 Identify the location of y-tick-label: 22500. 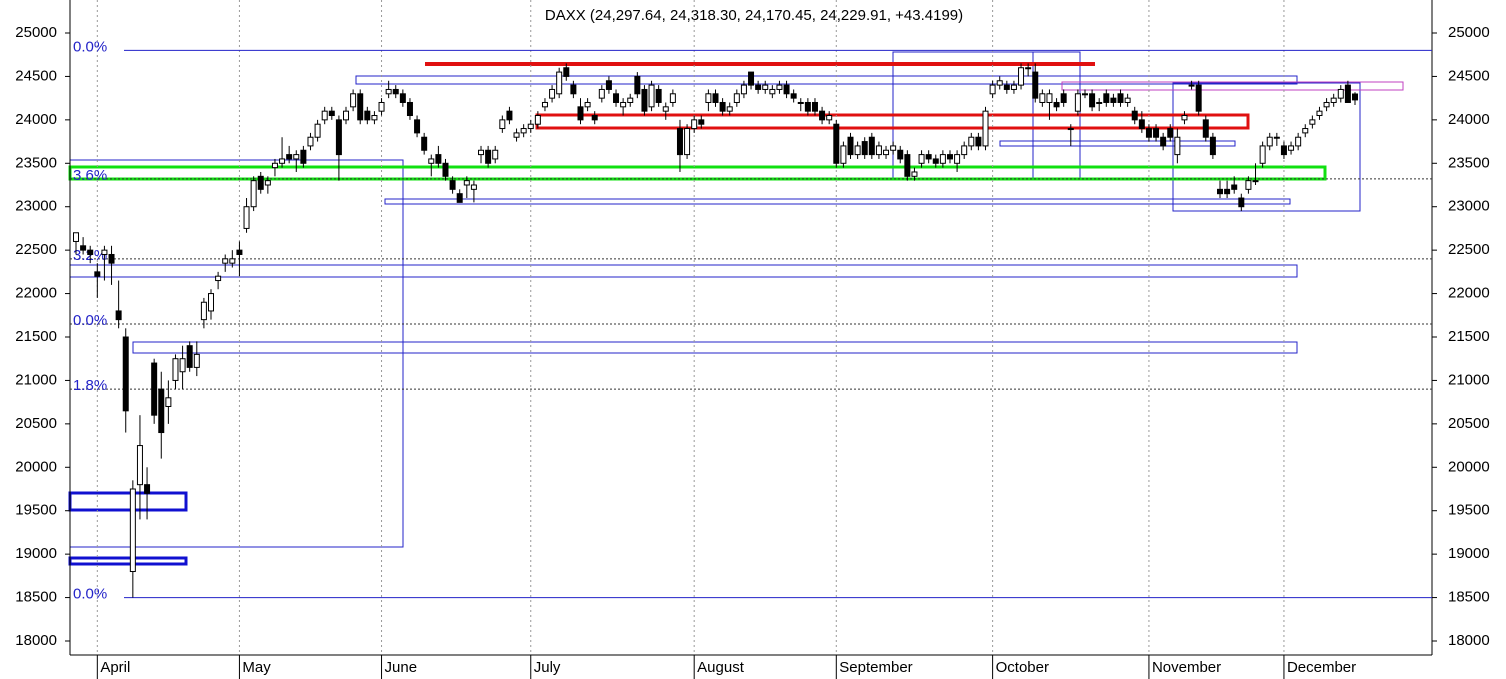
(36, 249).